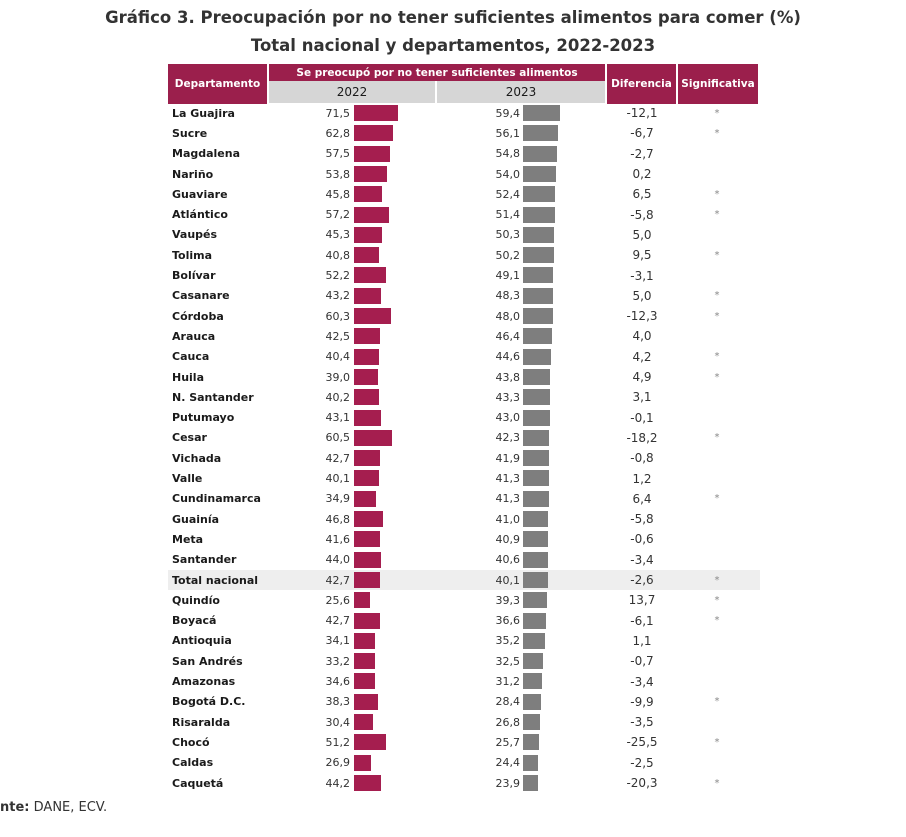 This screenshot has width=906, height=837. Describe the element at coordinates (206, 154) in the screenshot. I see `dept-name: Magdalena` at that location.